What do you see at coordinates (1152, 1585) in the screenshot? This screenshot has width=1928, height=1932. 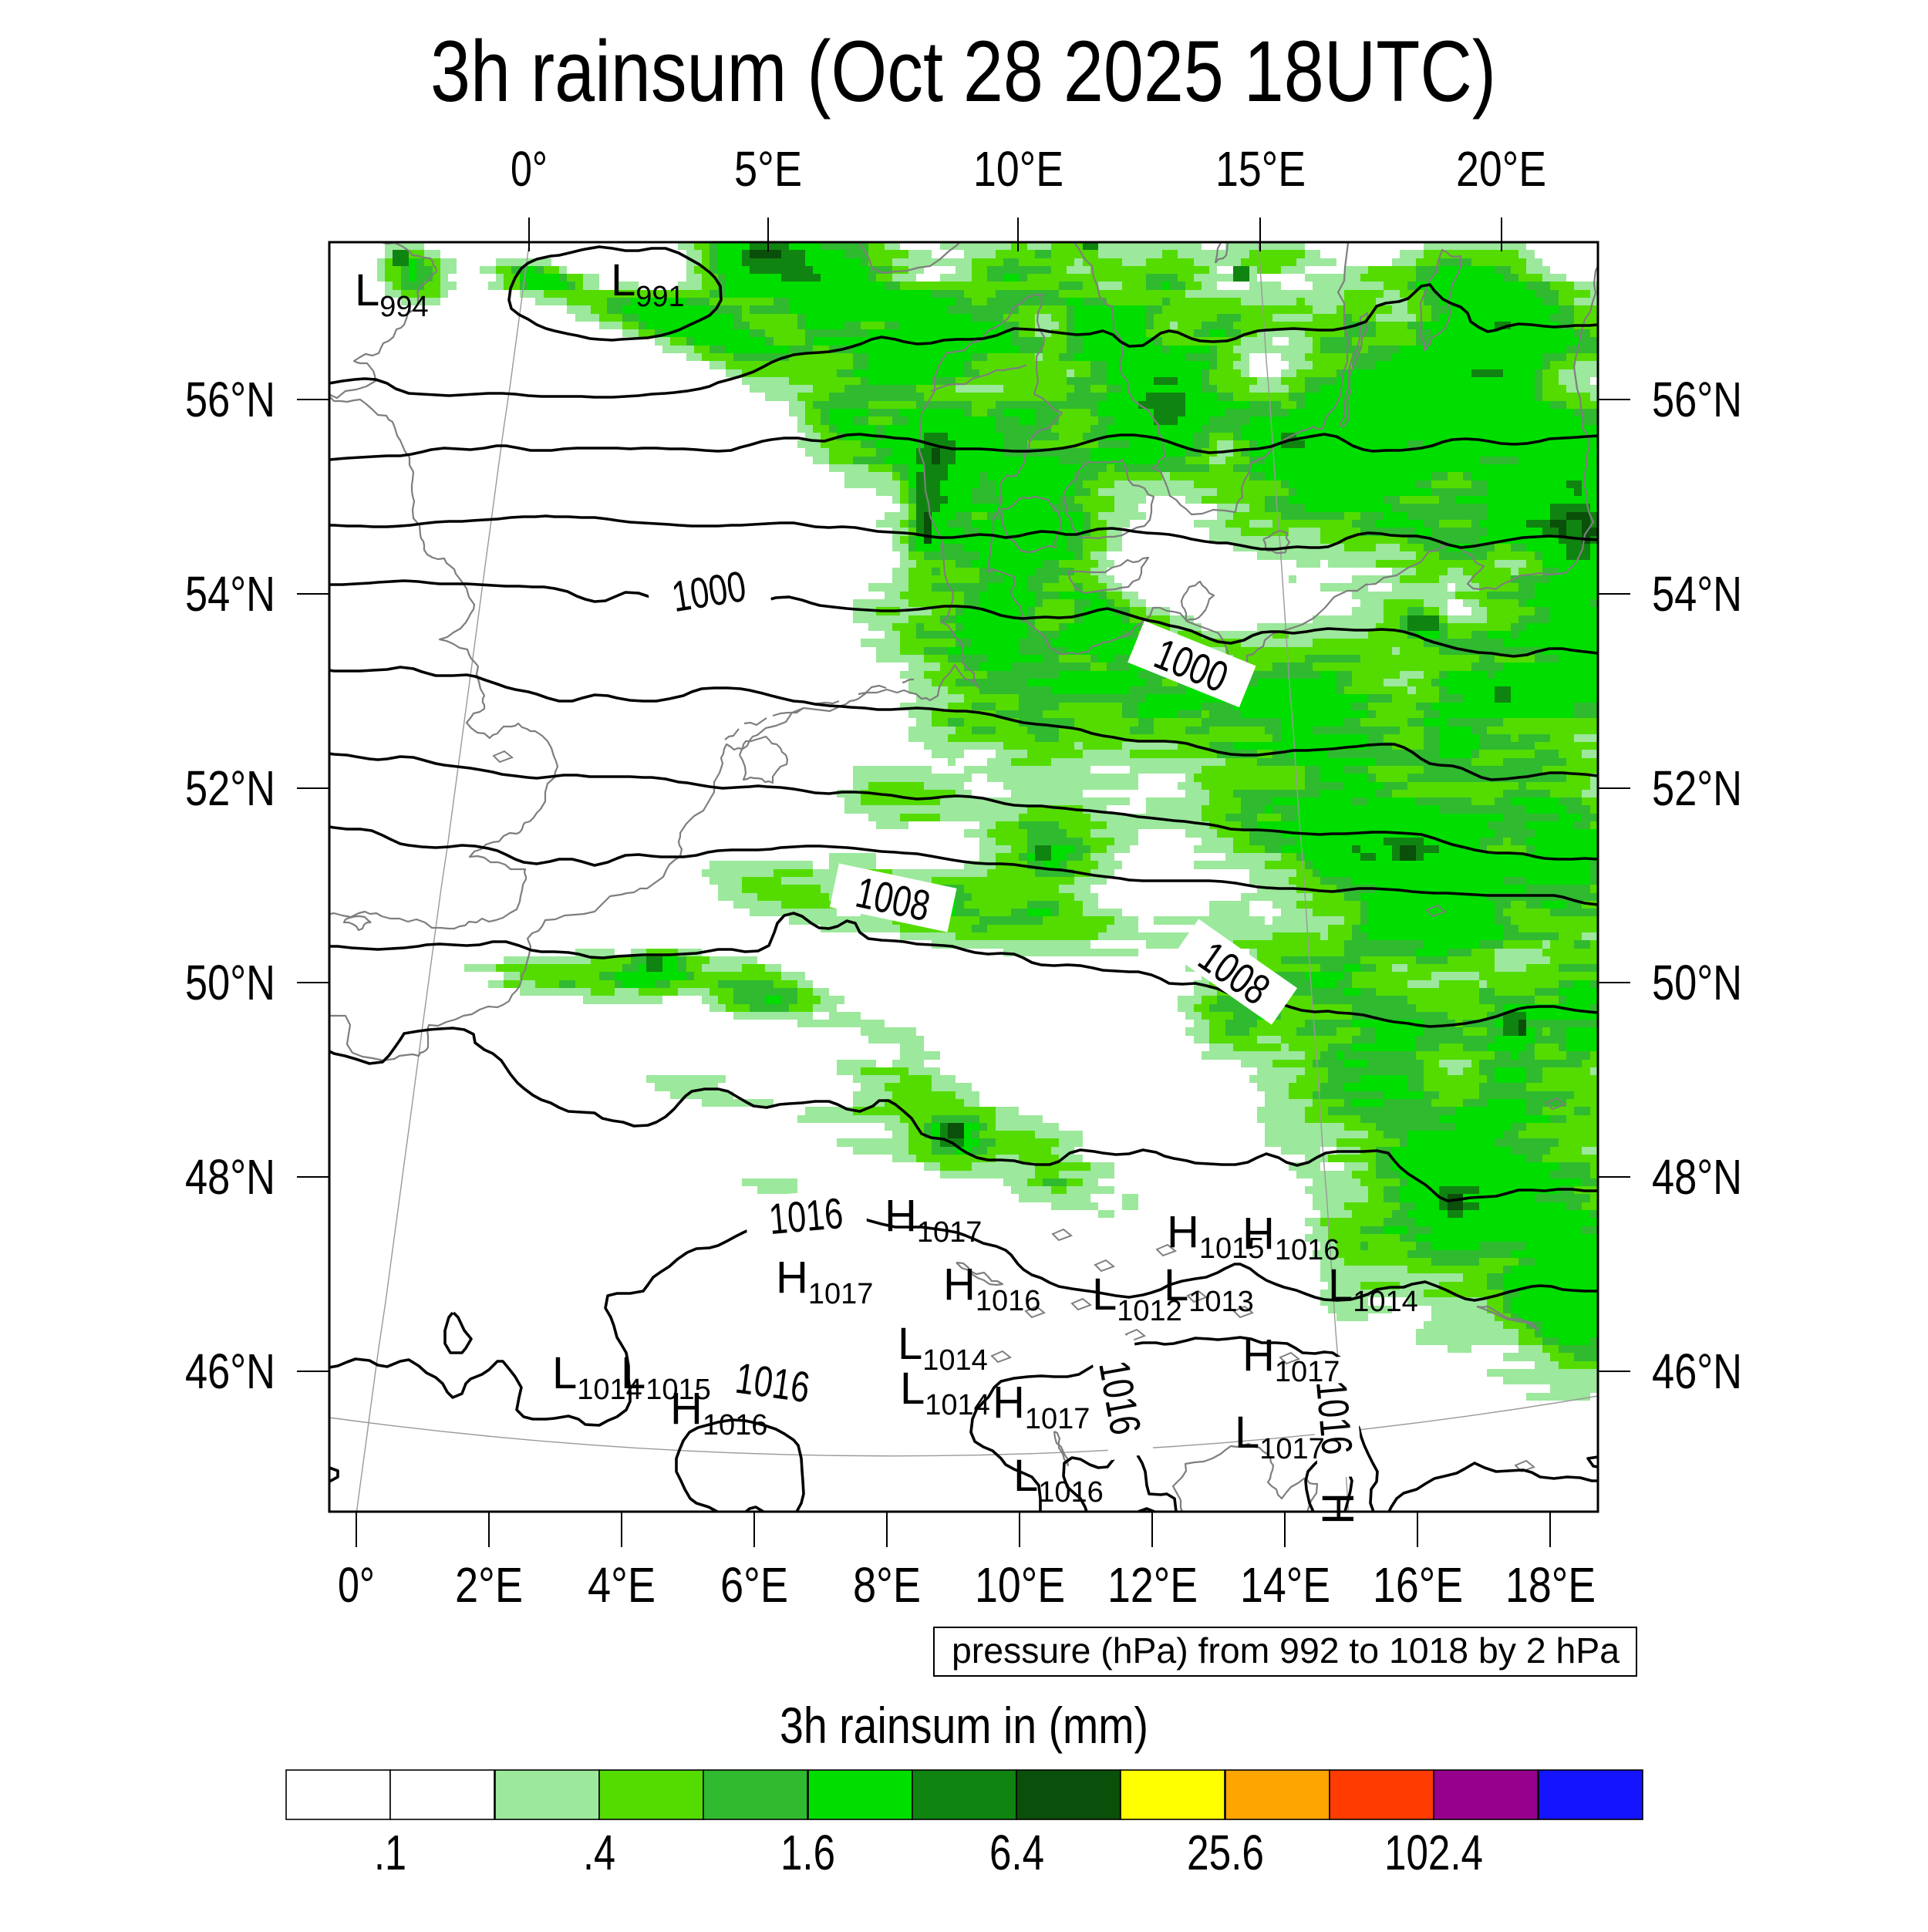 I see `svg-text: 12°E` at bounding box center [1152, 1585].